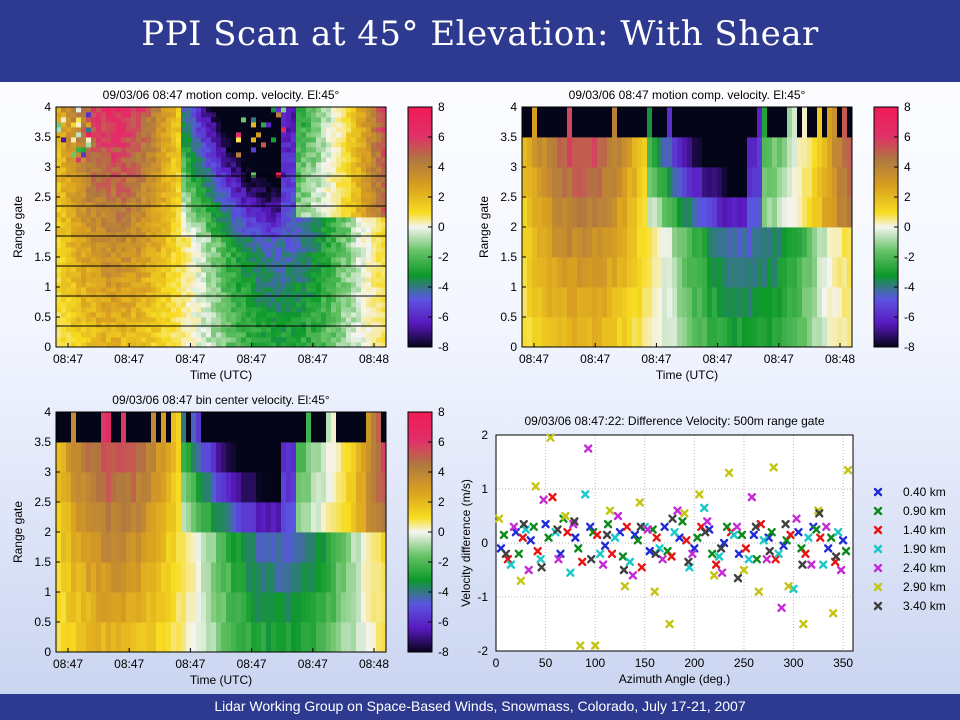  What do you see at coordinates (508, 137) in the screenshot?
I see `y-tick-label: 3.5` at bounding box center [508, 137].